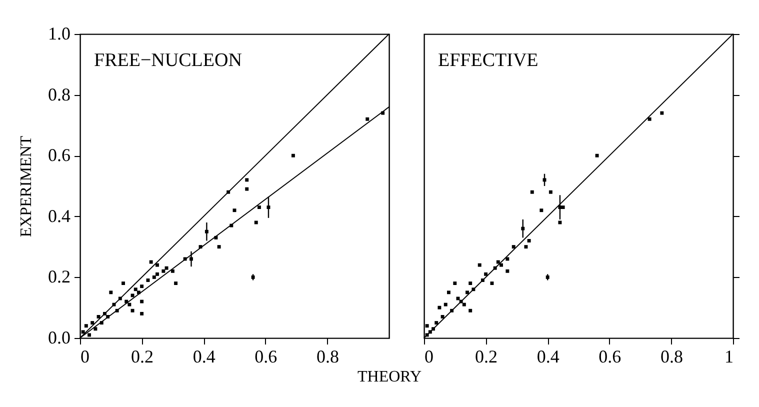  I want to click on y-tick-label: 0.6, so click(59, 155).